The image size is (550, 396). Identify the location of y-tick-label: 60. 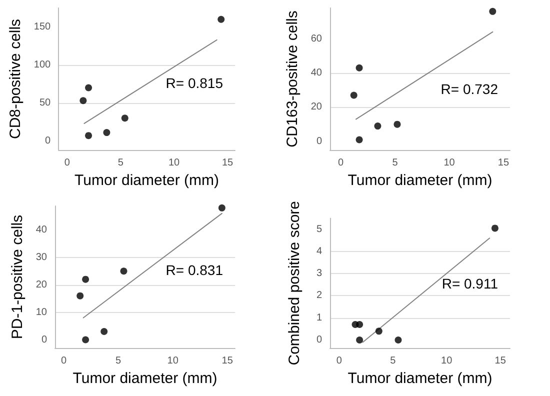
(316, 38).